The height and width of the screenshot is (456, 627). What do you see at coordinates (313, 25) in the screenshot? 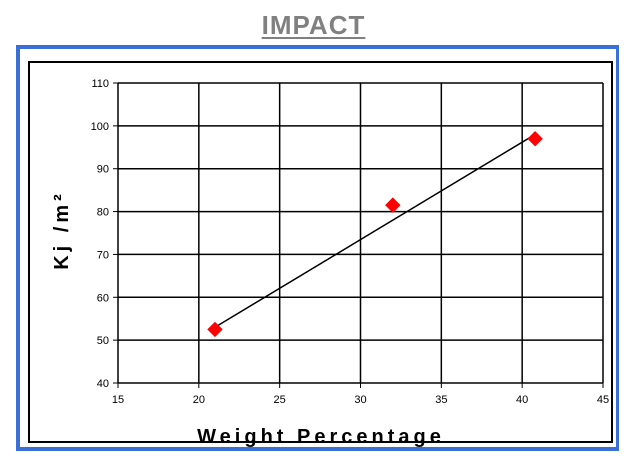
I see `chart-title: IMPACT` at bounding box center [313, 25].